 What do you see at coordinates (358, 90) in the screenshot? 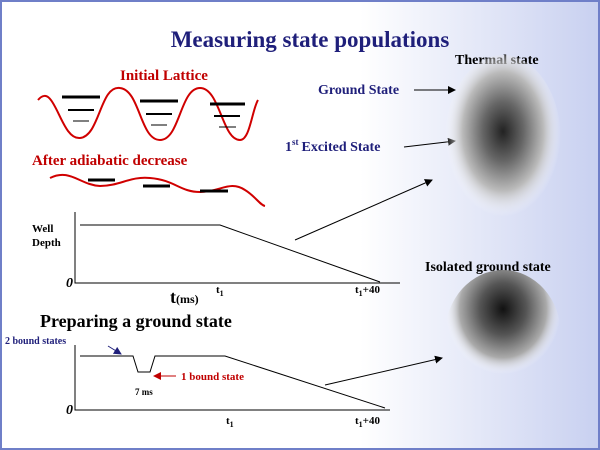
I see `ground-state-label: Ground State` at bounding box center [358, 90].